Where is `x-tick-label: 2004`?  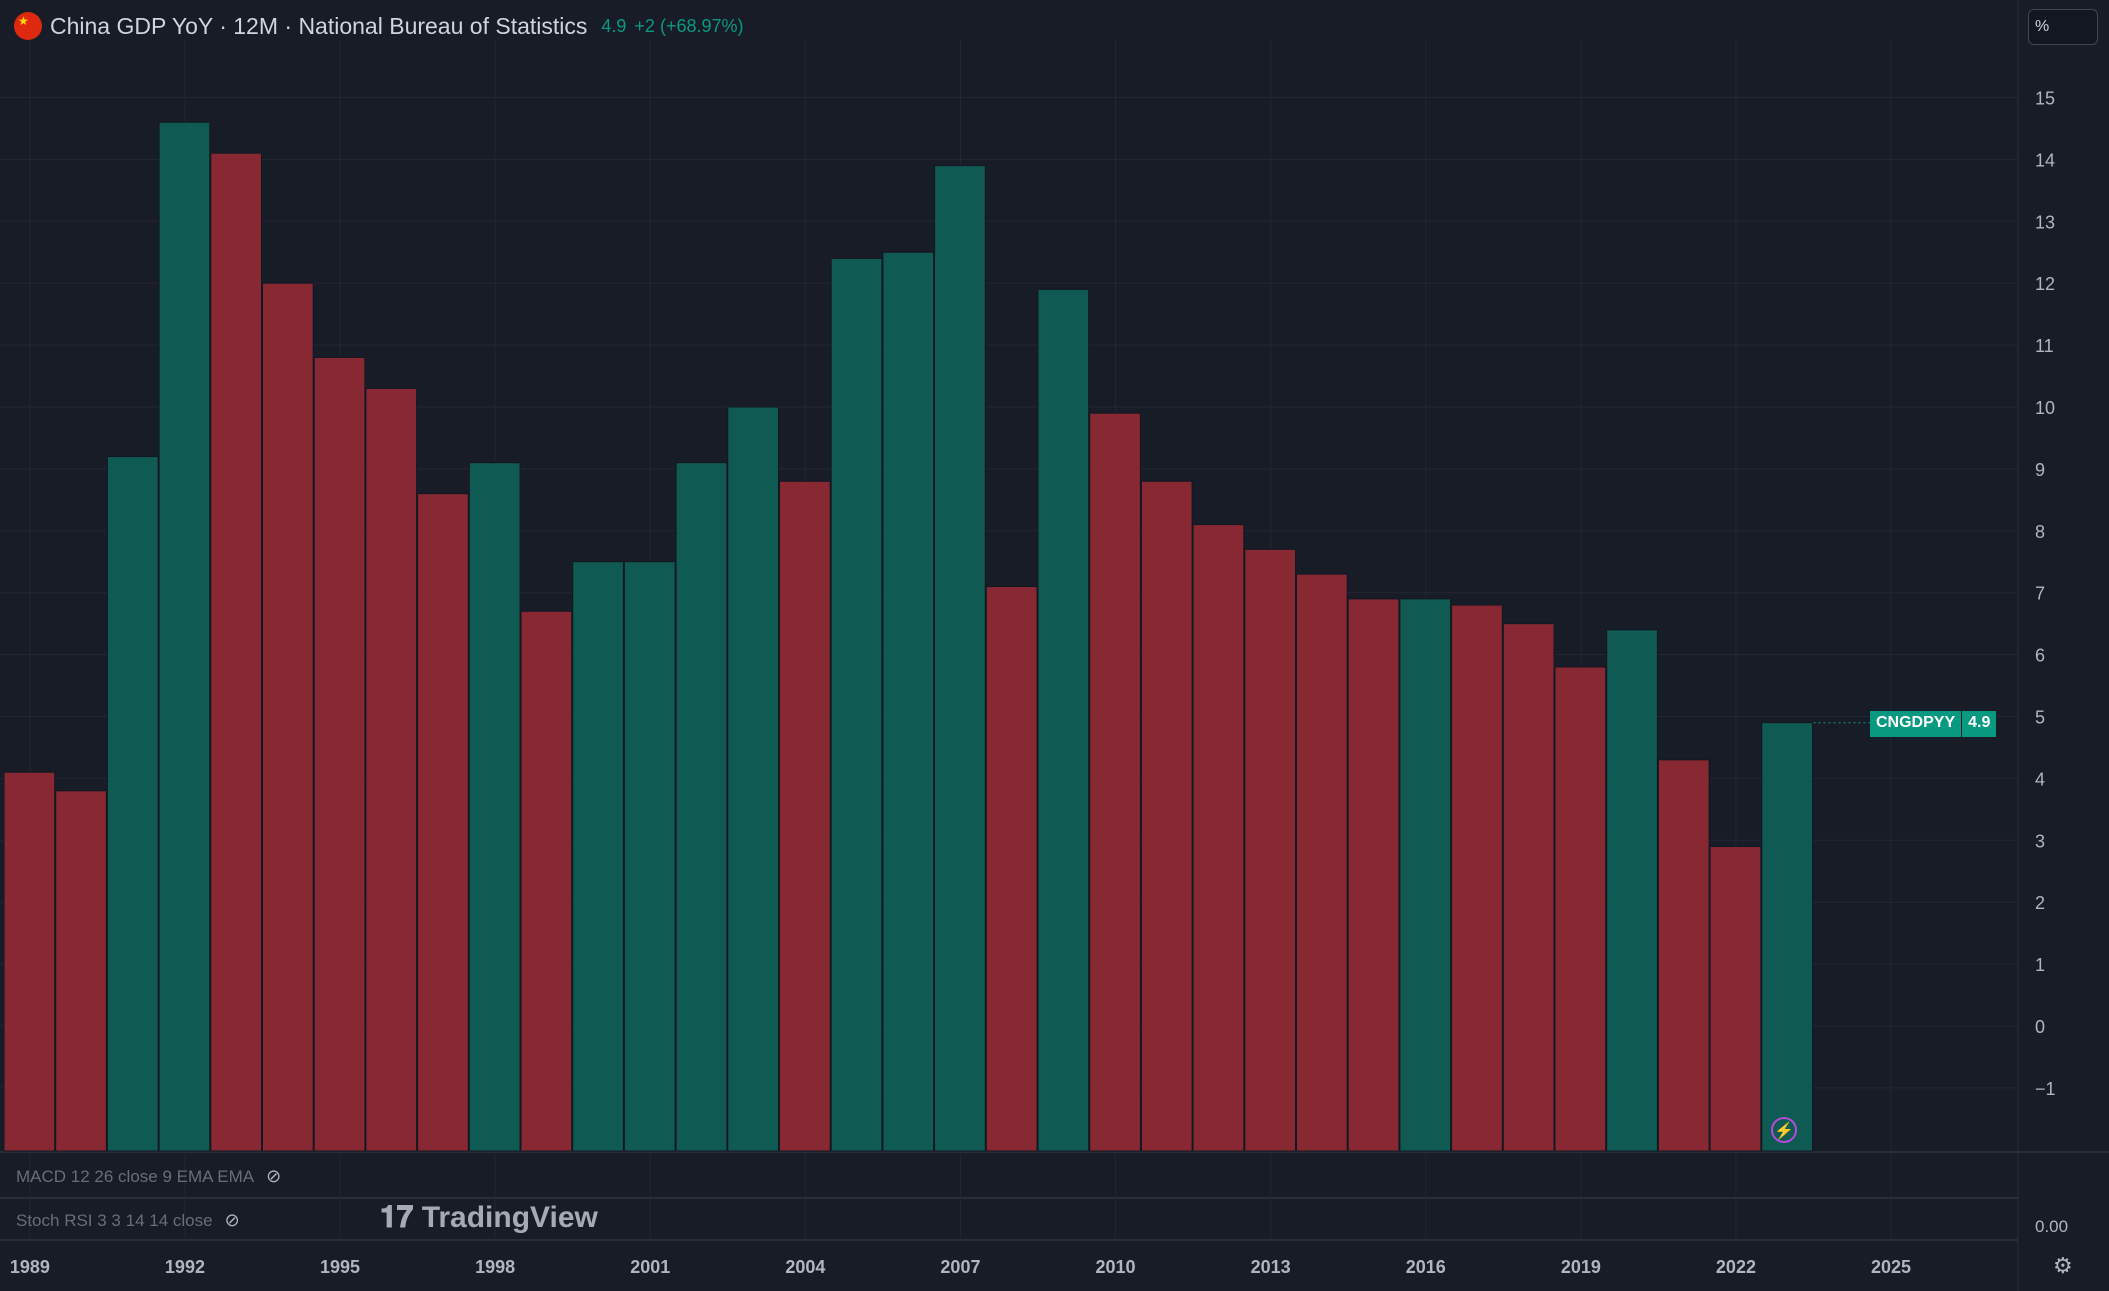
x-tick-label: 2004 is located at coordinates (805, 1267).